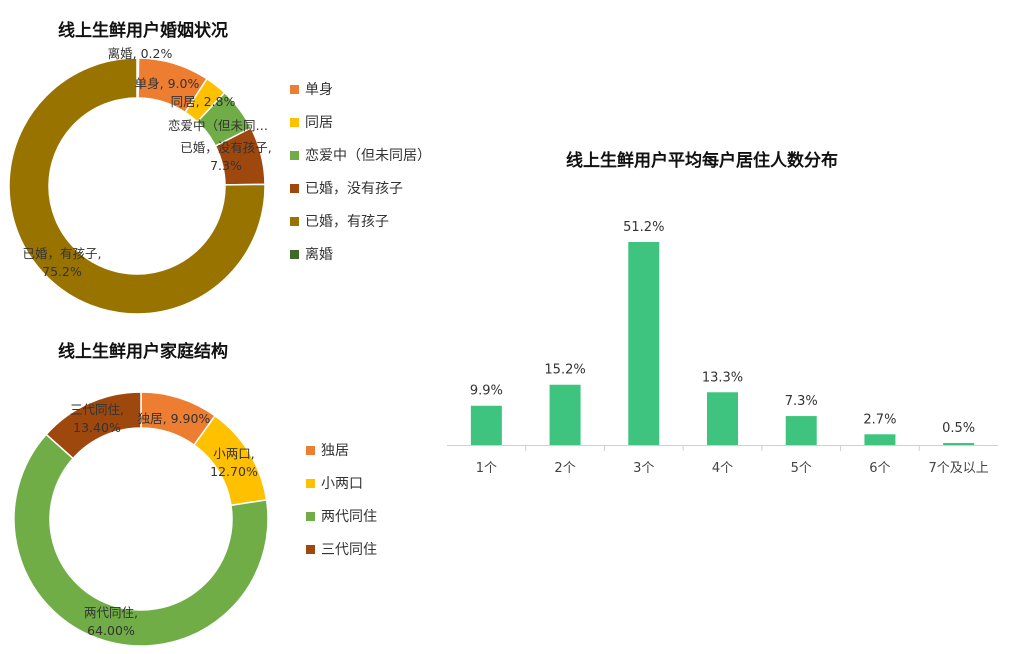 This screenshot has width=1012, height=654. What do you see at coordinates (143, 352) in the screenshot?
I see `family-chart-title: 线上生鲜用户家庭结构` at bounding box center [143, 352].